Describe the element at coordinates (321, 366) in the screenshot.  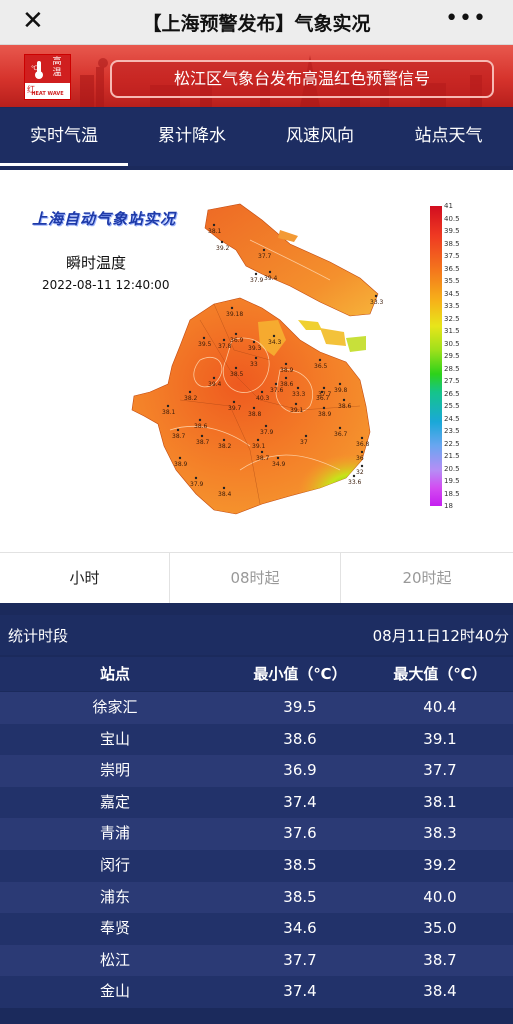
I see `station-value: 36.5` at that location.